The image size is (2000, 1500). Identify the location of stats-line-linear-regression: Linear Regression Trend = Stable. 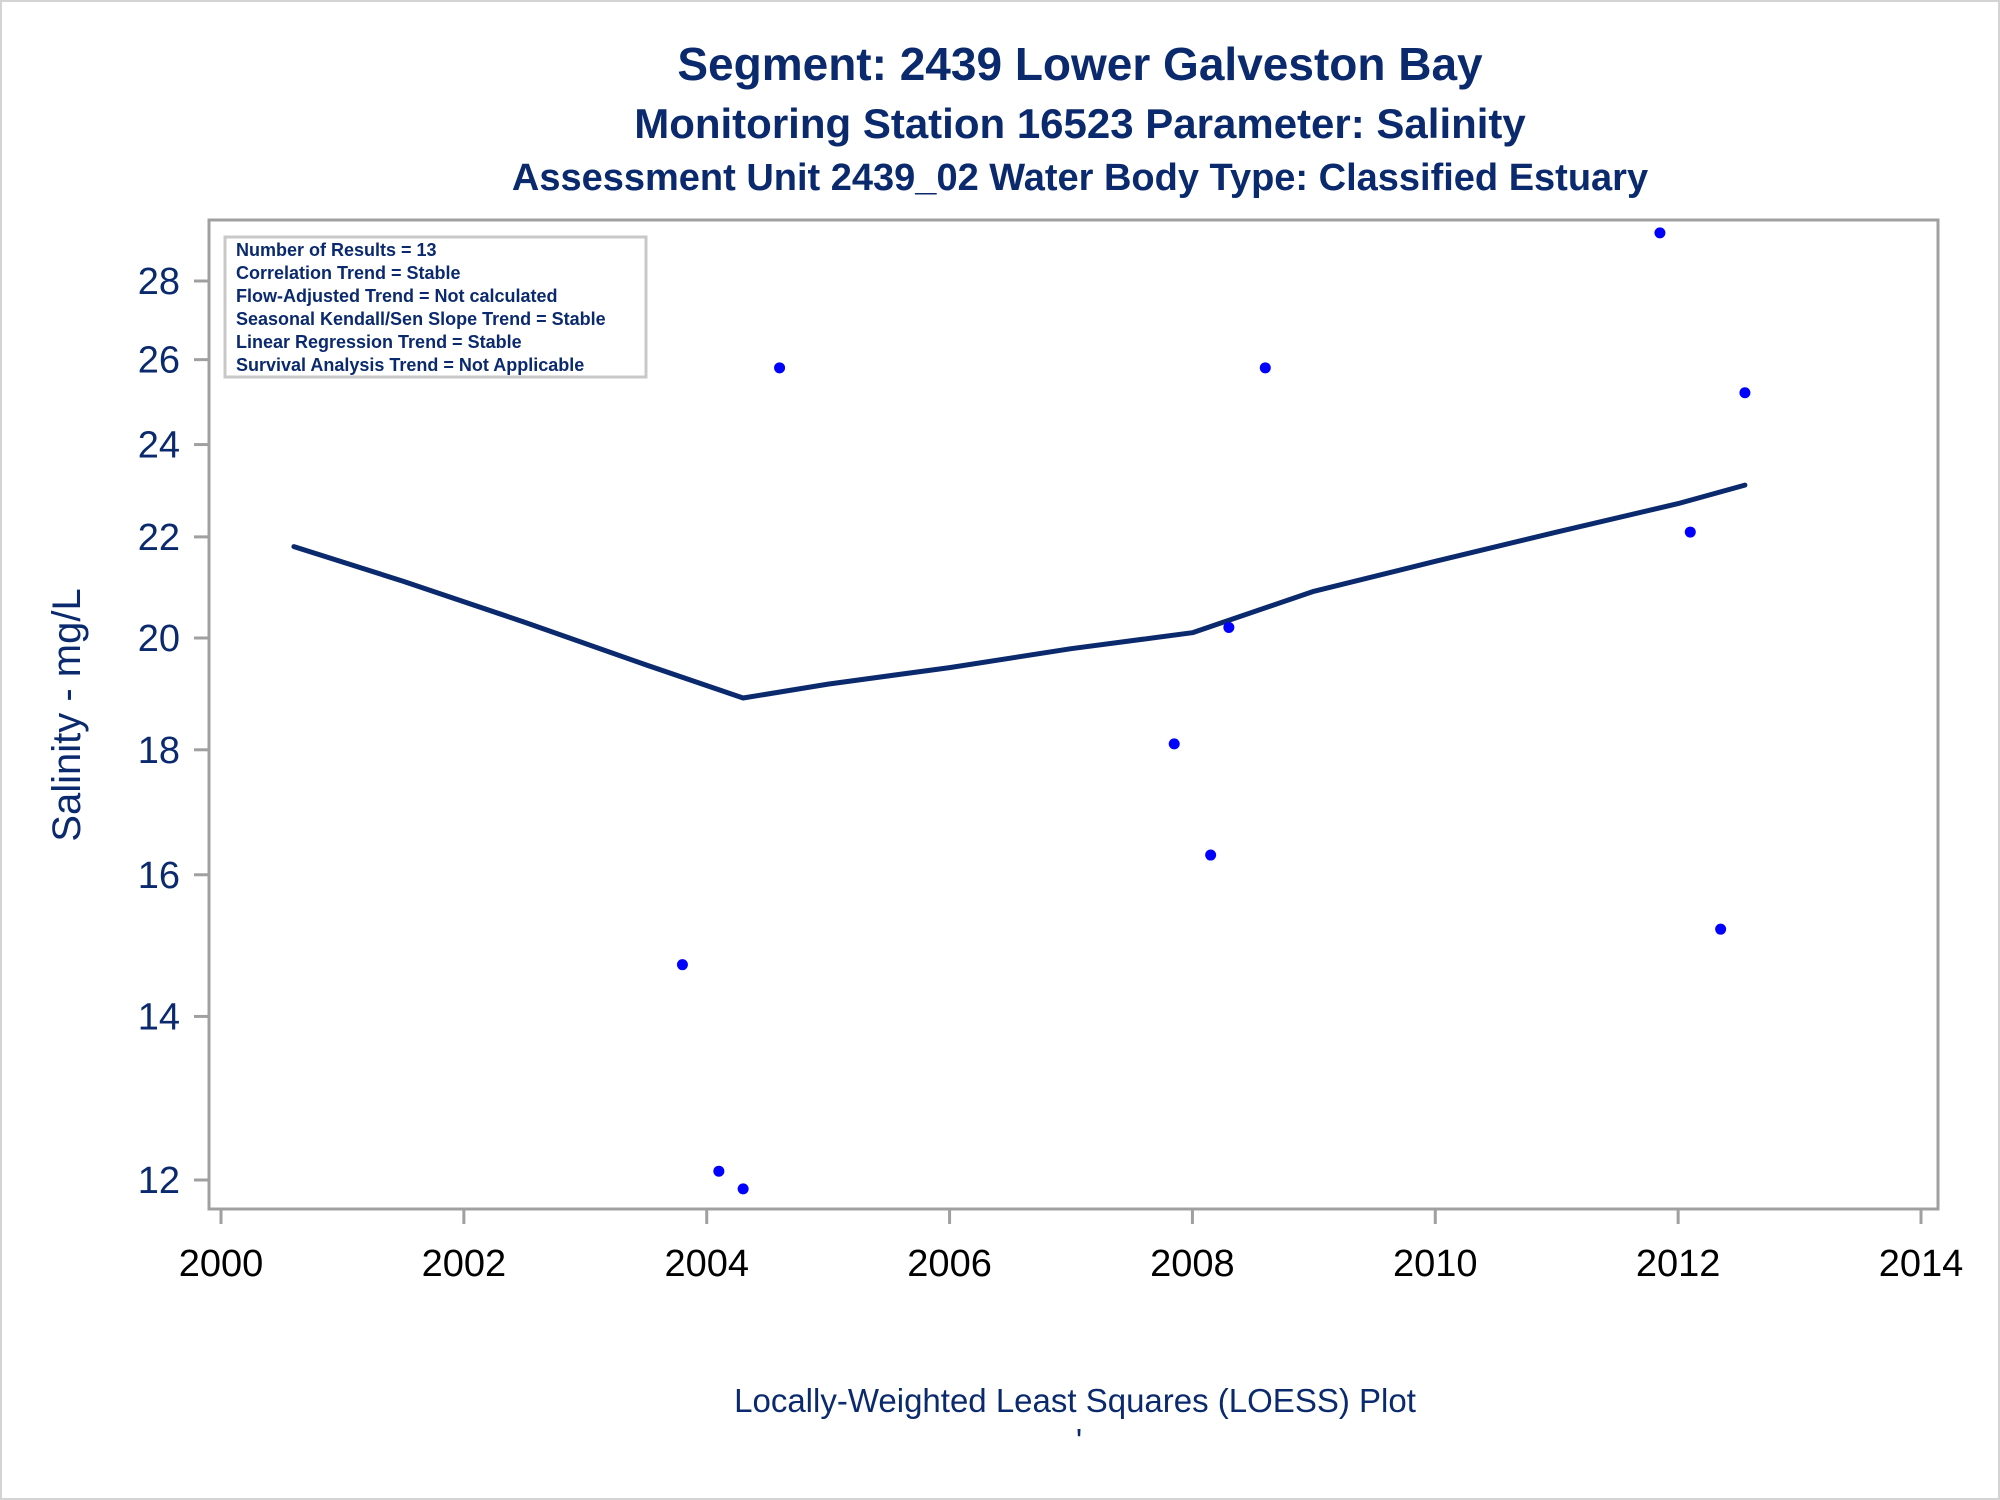
(379, 342).